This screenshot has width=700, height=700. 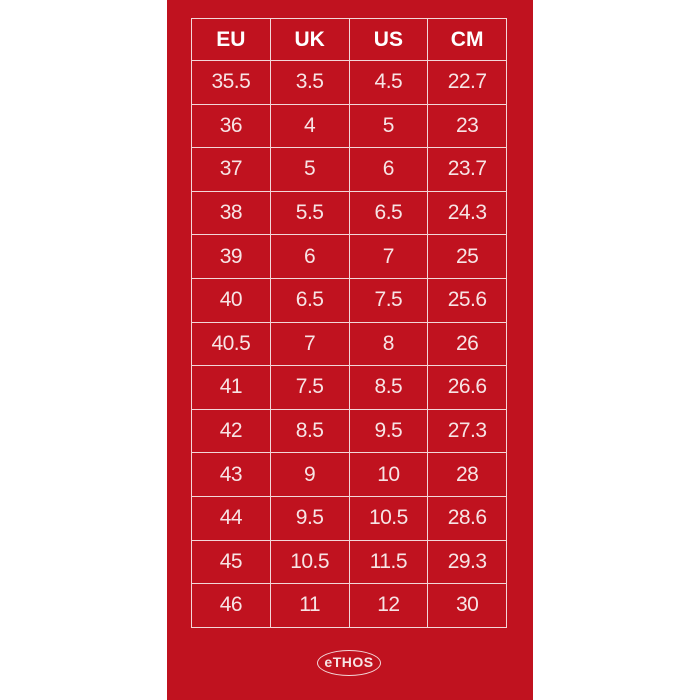 What do you see at coordinates (231, 431) in the screenshot?
I see `table-cell: 42` at bounding box center [231, 431].